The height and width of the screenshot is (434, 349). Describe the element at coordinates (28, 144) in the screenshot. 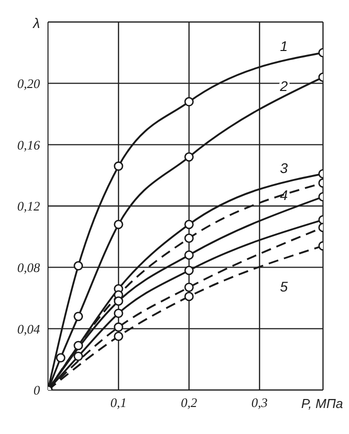

I see `y-tick-label: 0,16` at that location.